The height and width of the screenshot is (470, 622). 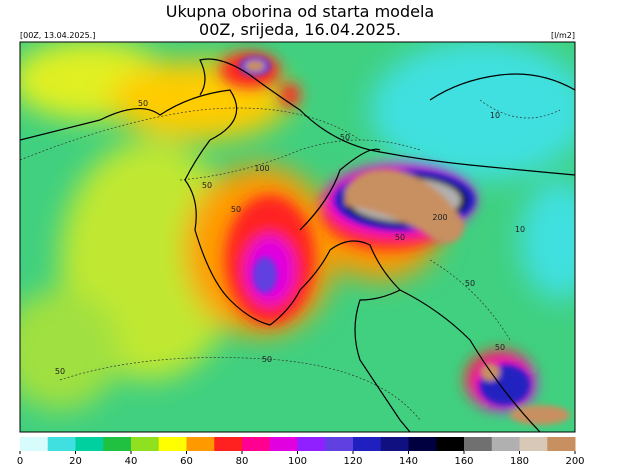 What do you see at coordinates (57, 35) in the screenshot?
I see `run-label: [00Z, 13.04.2025.]` at bounding box center [57, 35].